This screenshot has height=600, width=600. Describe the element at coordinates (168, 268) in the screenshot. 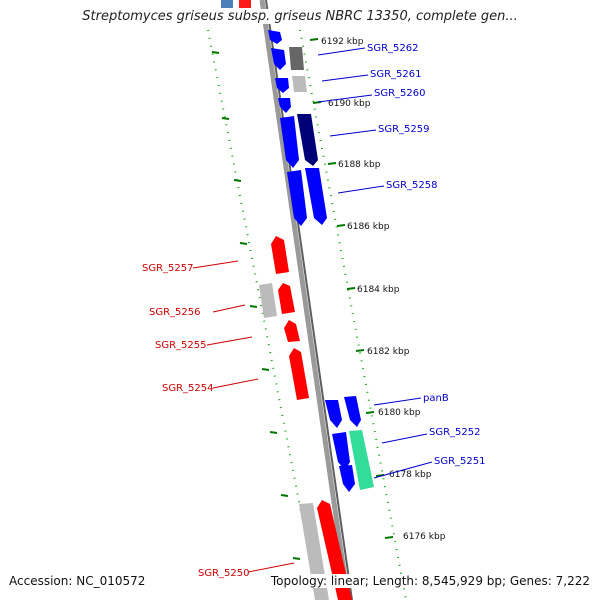

I see `gene-label-sgr5257: SGR_5257` at that location.